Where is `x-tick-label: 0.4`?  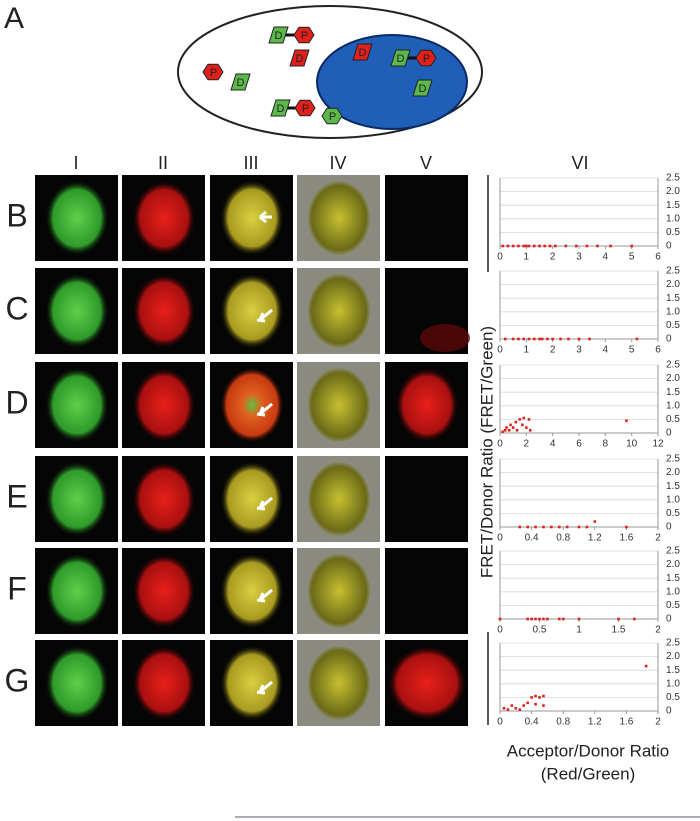
x-tick-label: 0.4 is located at coordinates (532, 538).